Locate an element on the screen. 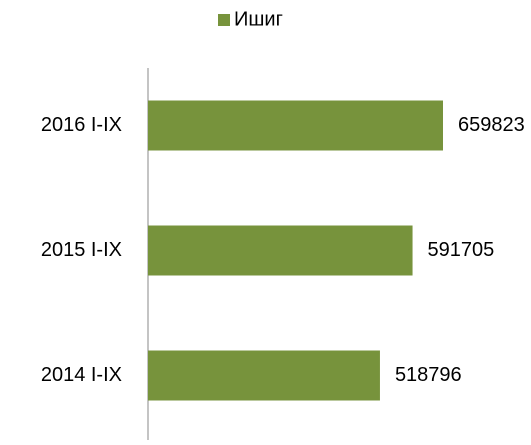 Image resolution: width=531 pixels, height=445 pixels. legend-swatch is located at coordinates (224, 20).